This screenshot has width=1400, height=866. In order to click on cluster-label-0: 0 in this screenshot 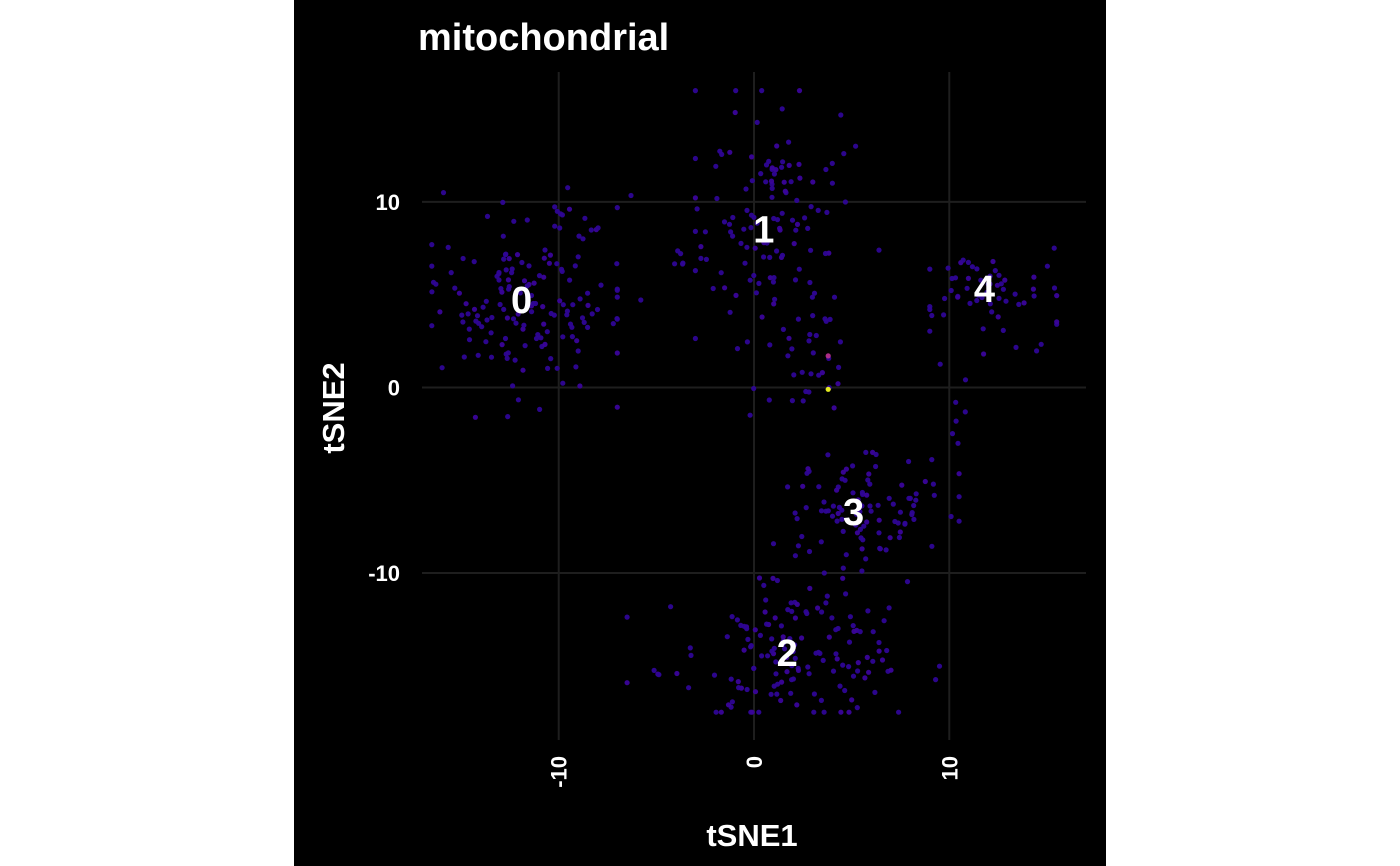, I will do `click(521, 301)`.